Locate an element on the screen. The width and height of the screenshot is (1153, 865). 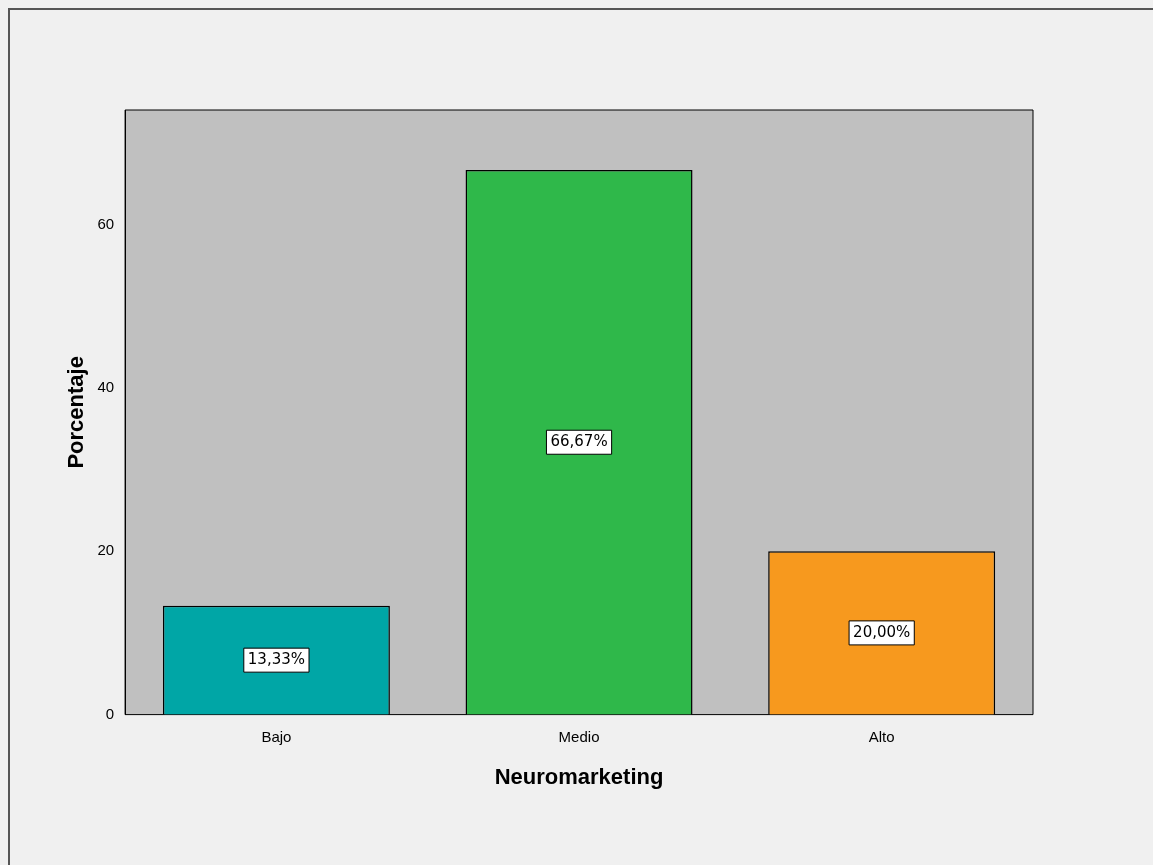
y-axis-title: Porcentaje is located at coordinates (76, 412).